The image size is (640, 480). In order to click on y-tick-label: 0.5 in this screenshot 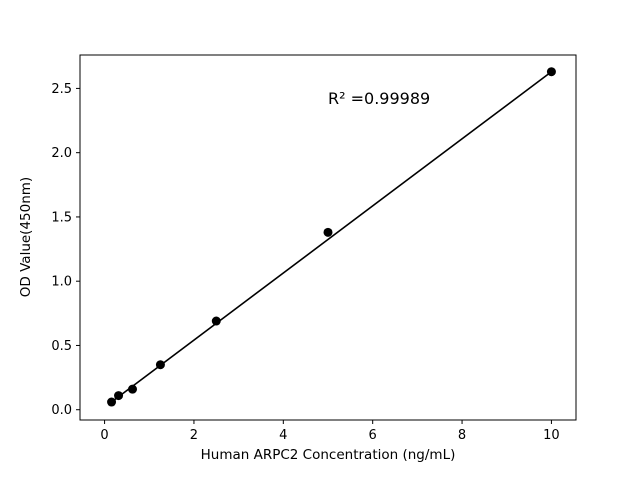, I will do `click(61, 346)`.